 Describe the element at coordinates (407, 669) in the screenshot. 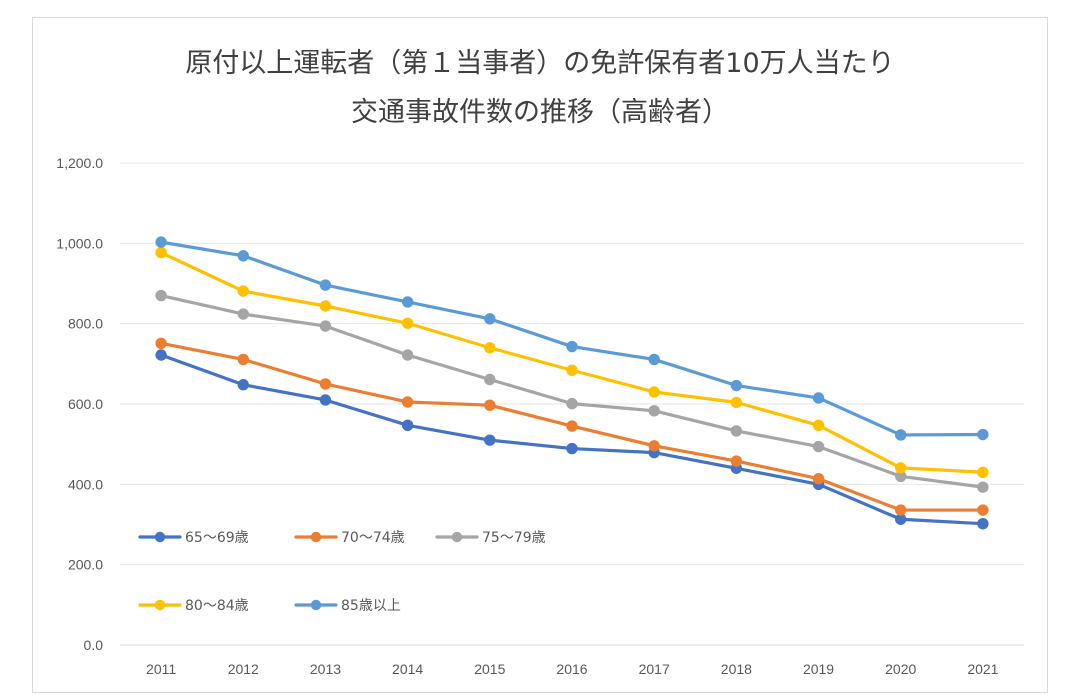

I see `x-tick-label: 2014` at that location.